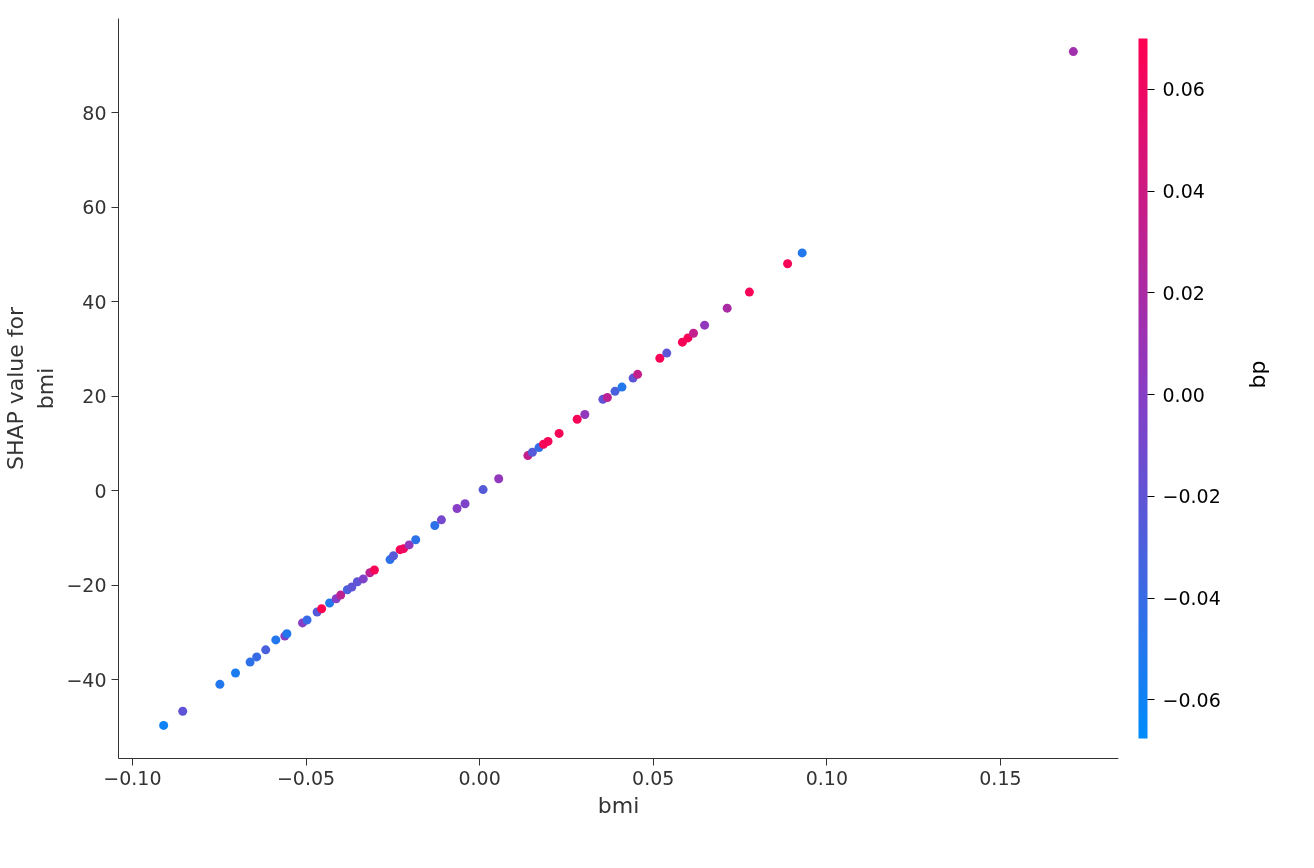  I want to click on y-tick-label: 40, so click(94, 301).